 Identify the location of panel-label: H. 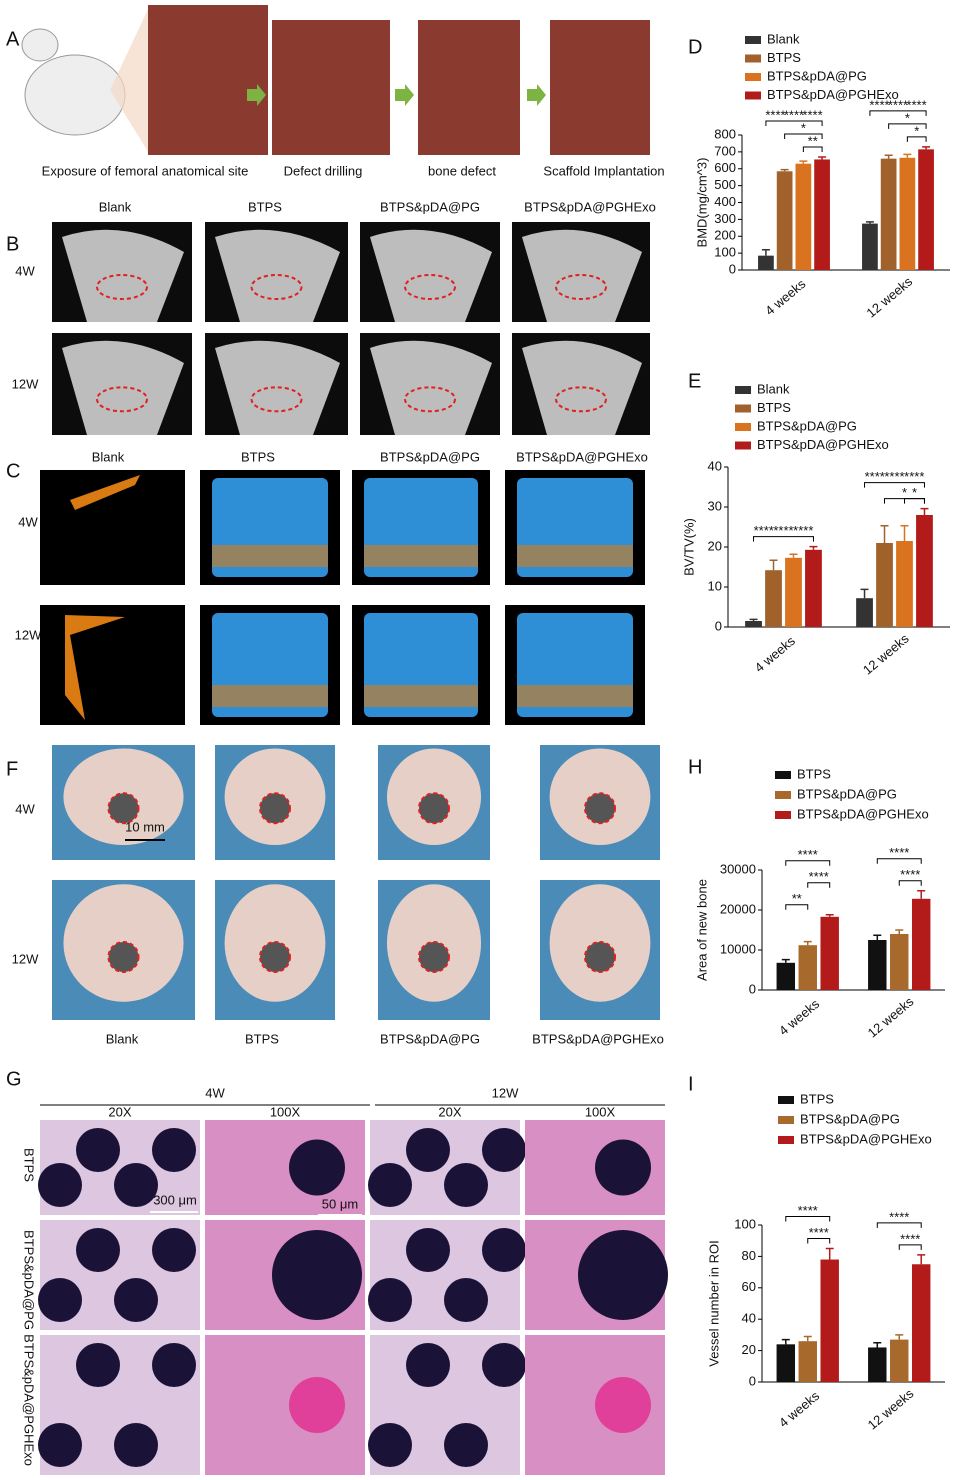
(695, 767).